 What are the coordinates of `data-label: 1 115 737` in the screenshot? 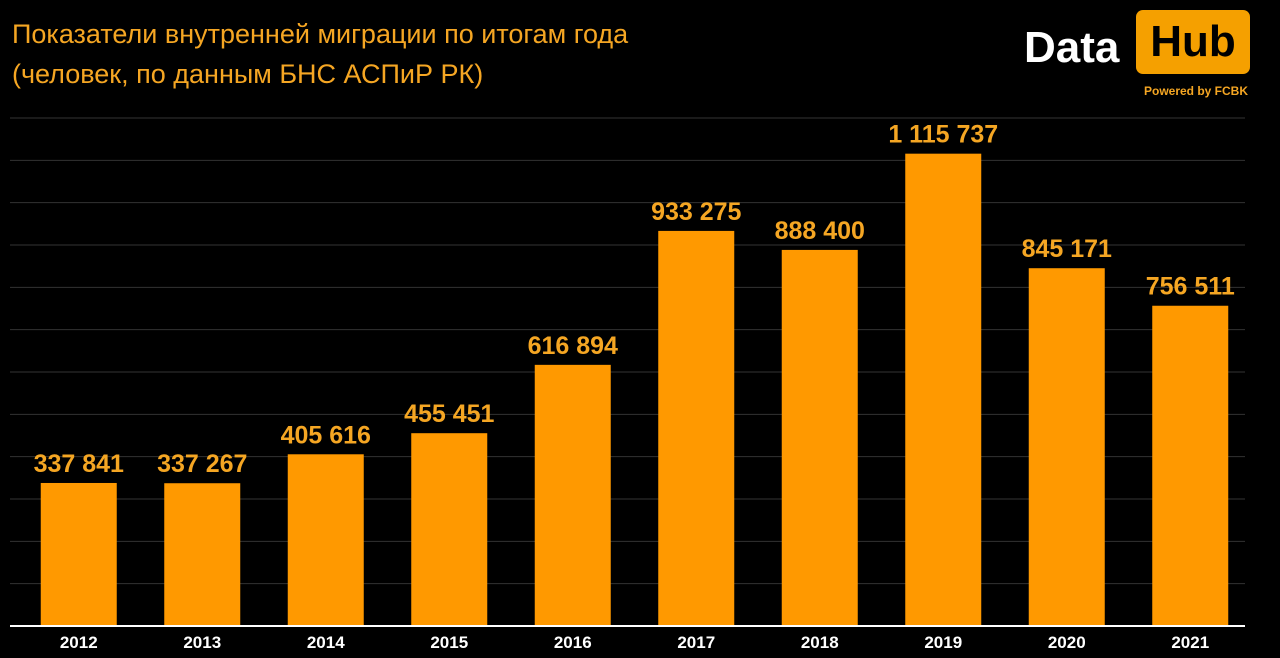 It's located at (943, 135).